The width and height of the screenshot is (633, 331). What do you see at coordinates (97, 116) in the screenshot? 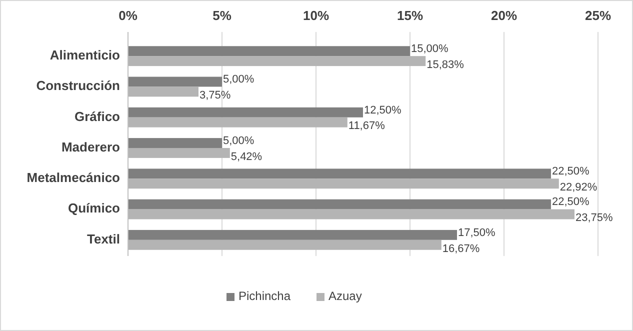
I see `y-tick-label: Gráfico` at bounding box center [97, 116].